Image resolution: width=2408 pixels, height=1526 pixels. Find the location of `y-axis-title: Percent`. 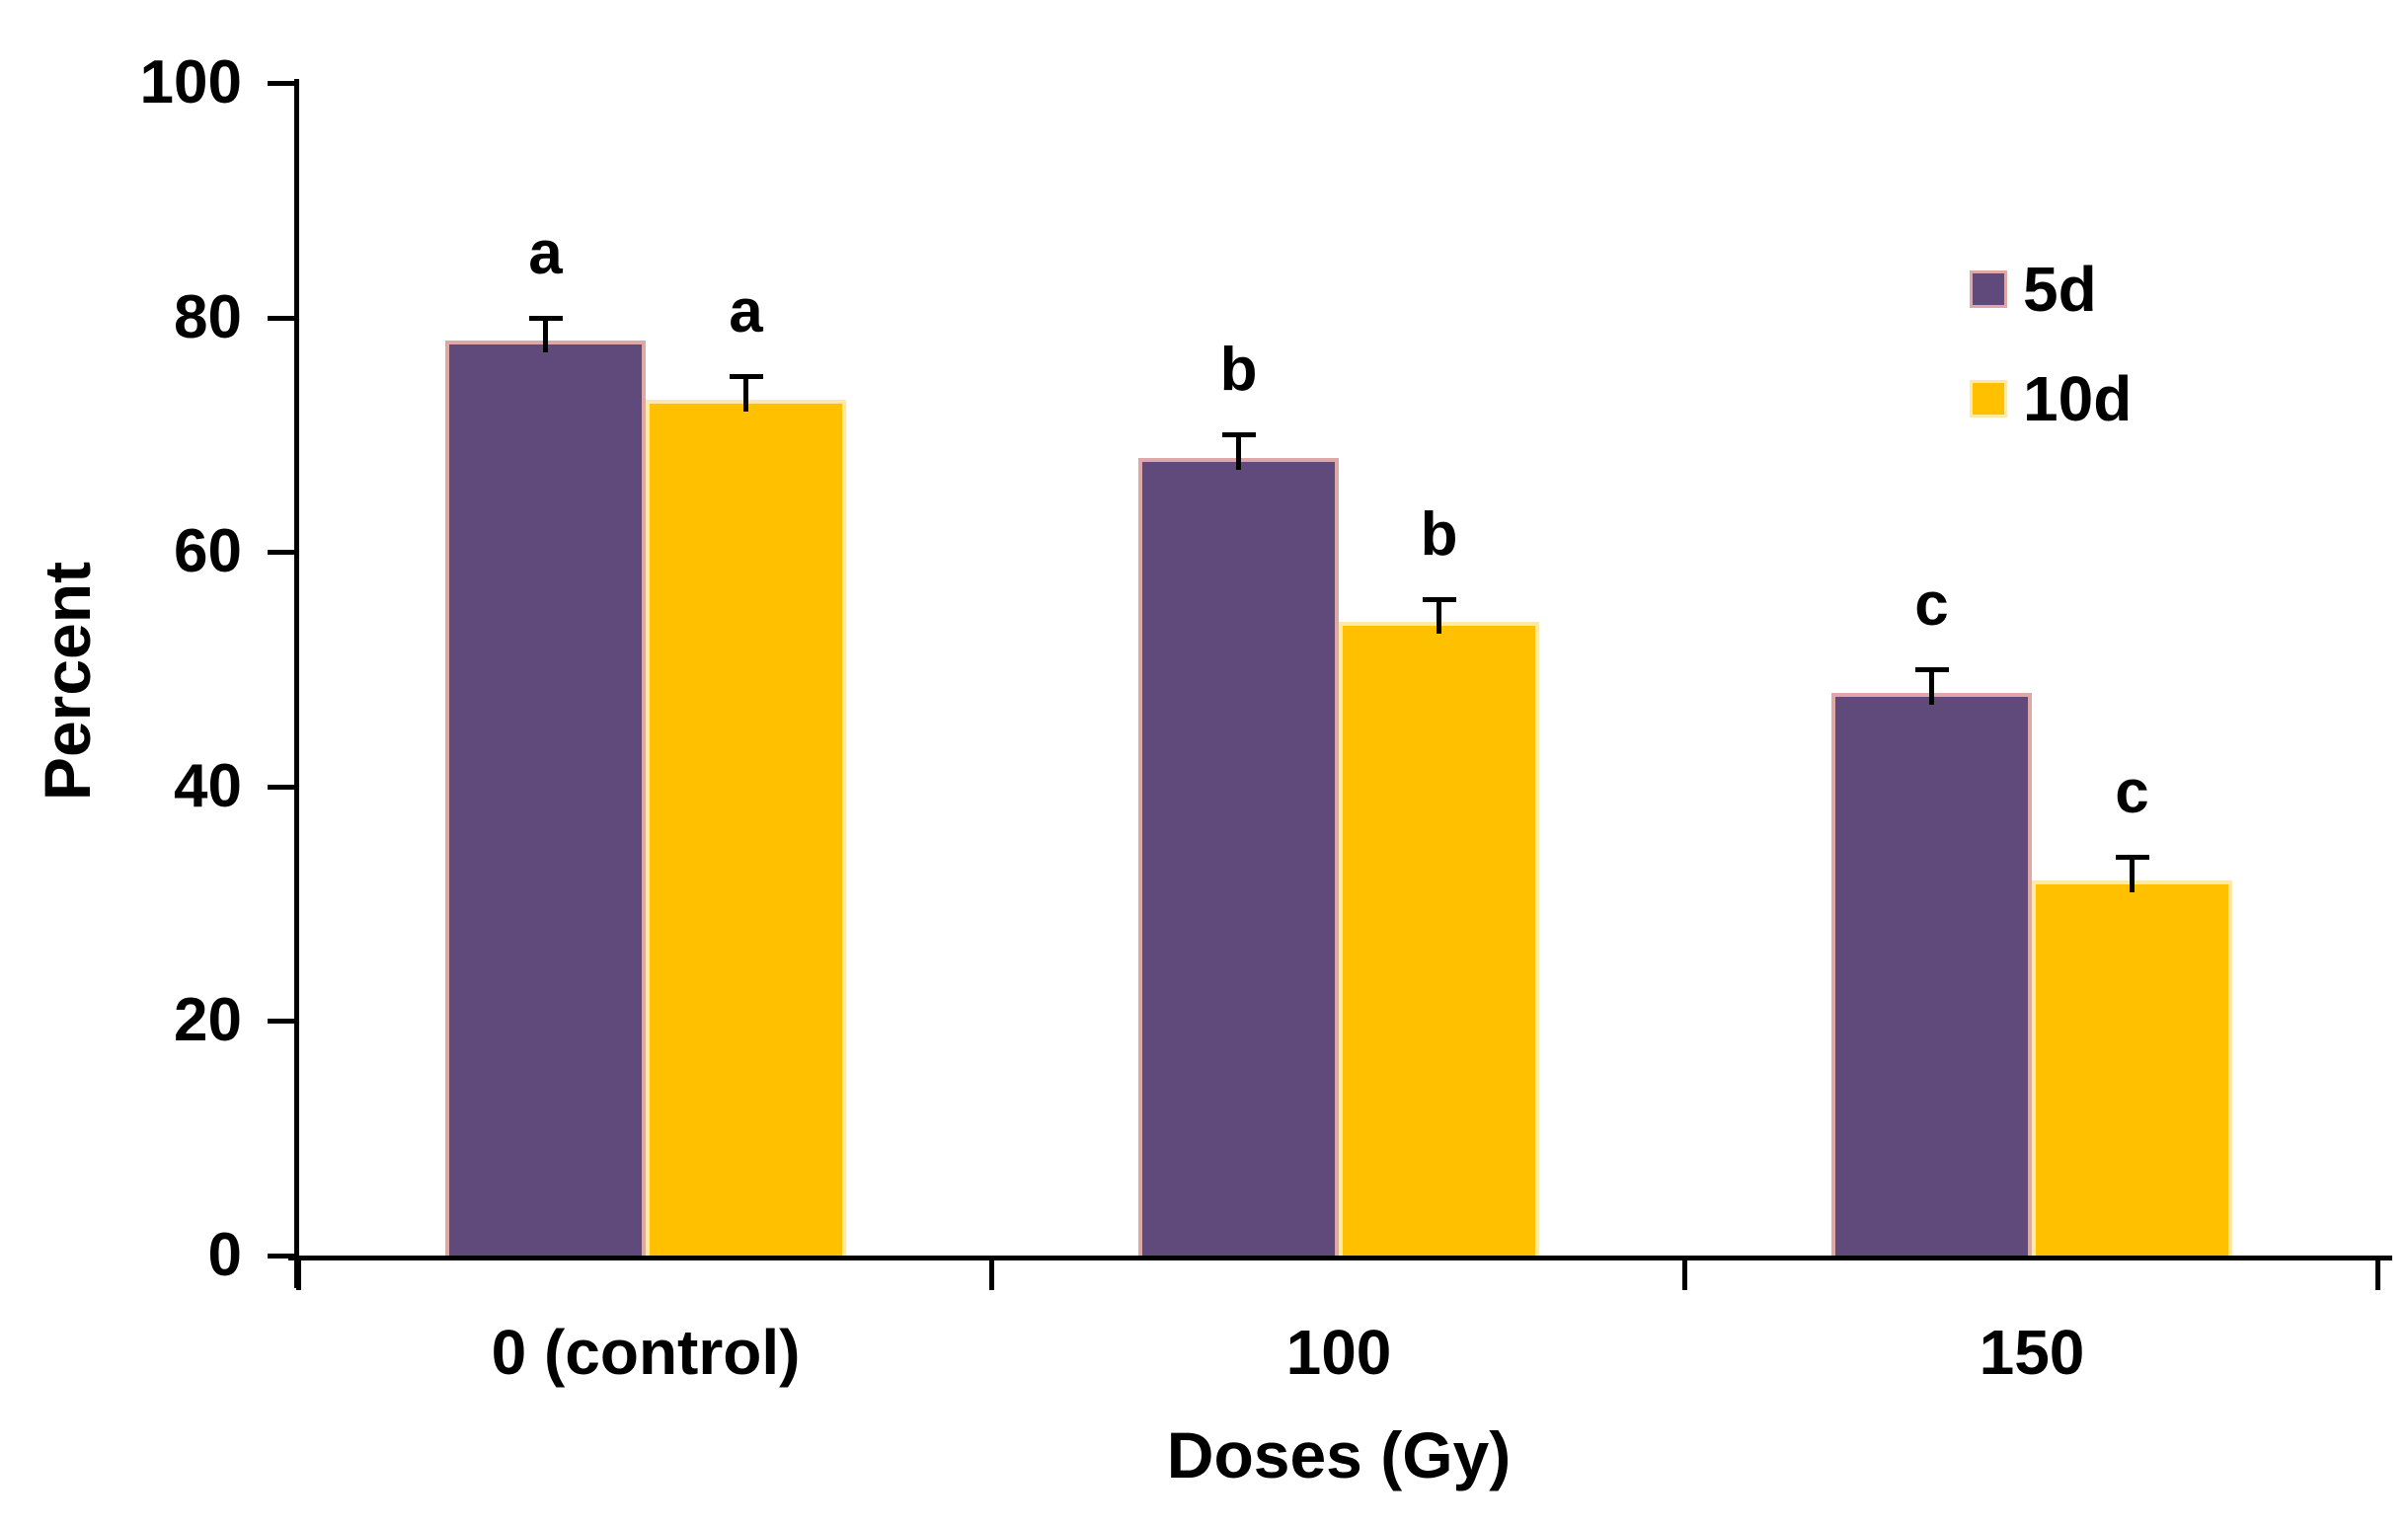

y-axis-title: Percent is located at coordinates (67, 681).